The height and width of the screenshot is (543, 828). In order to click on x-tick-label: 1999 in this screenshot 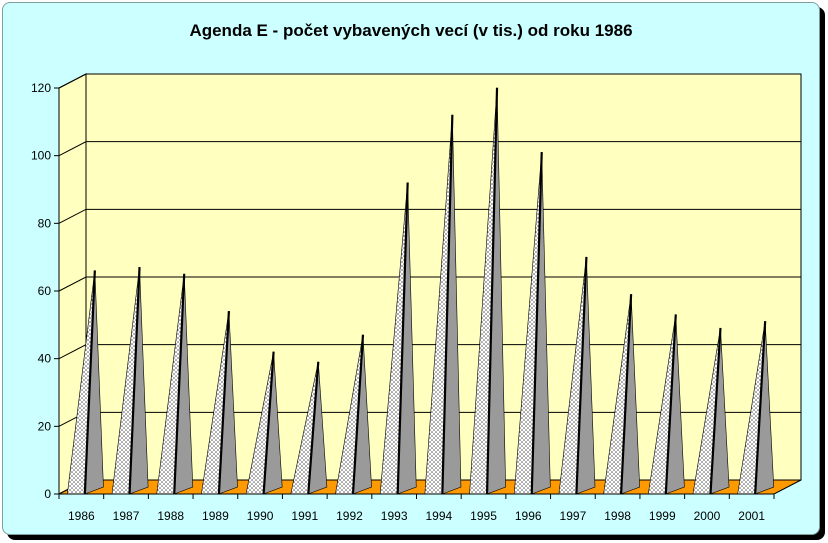, I will do `click(662, 516)`.